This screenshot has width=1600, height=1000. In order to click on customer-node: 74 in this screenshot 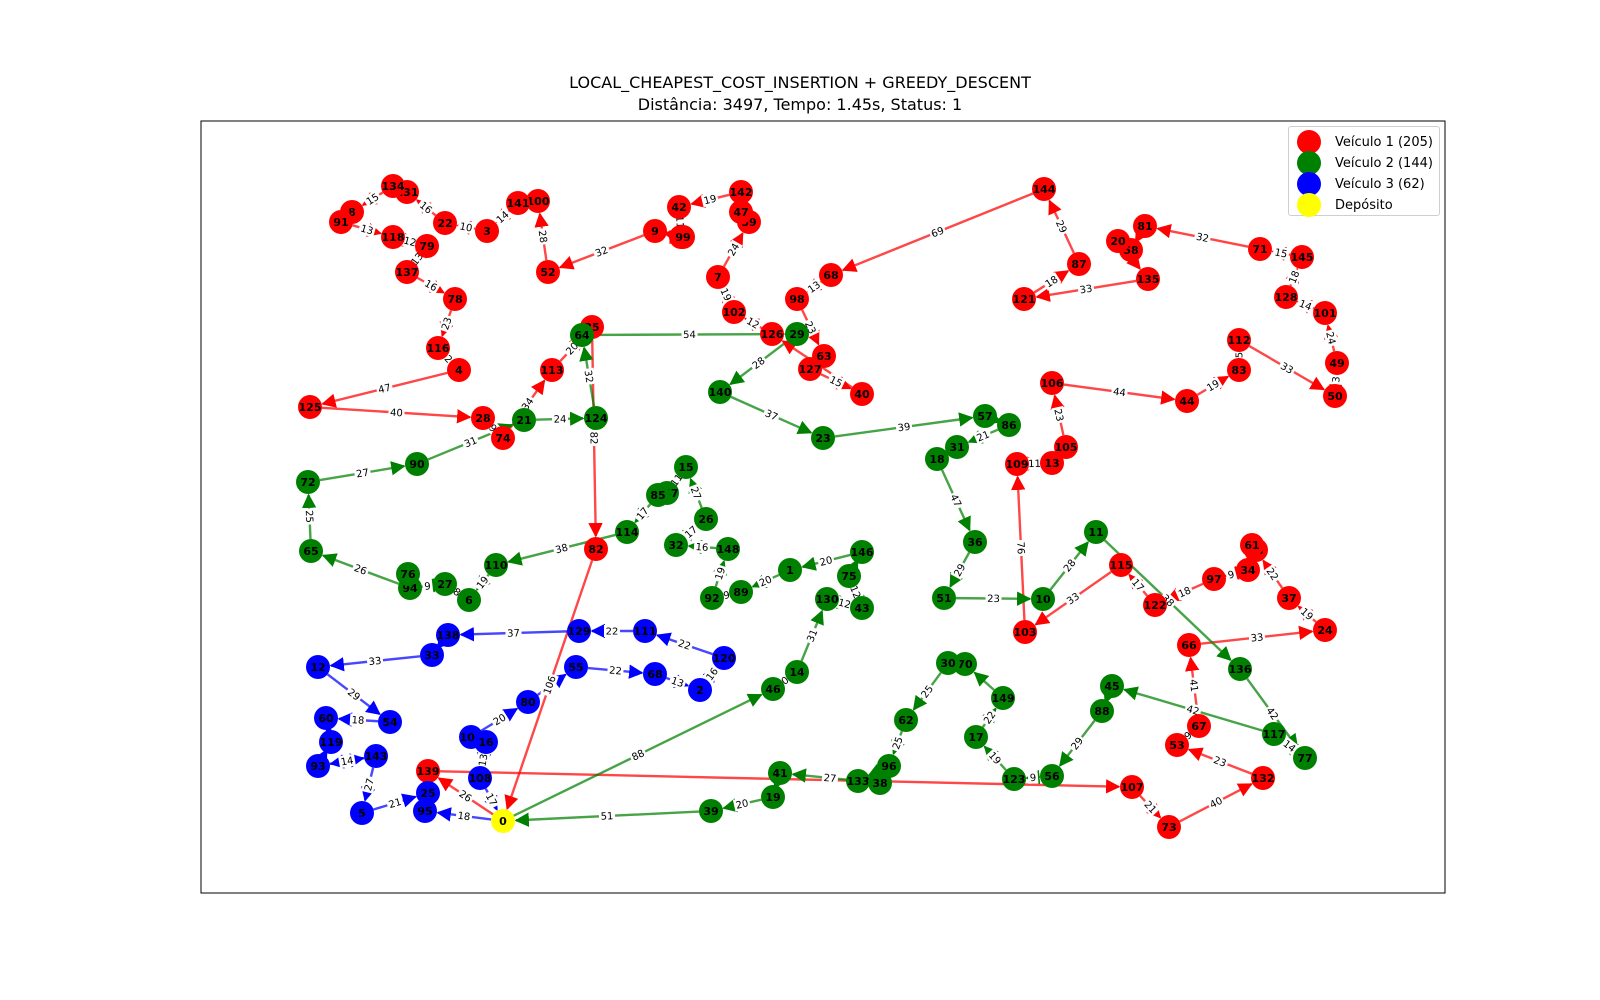, I will do `click(503, 438)`.